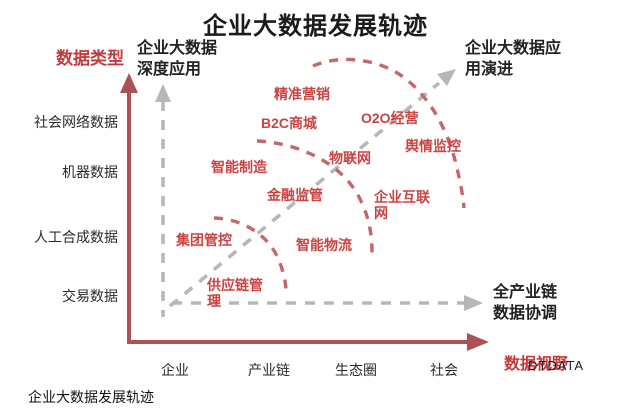 The width and height of the screenshot is (631, 416). Describe the element at coordinates (269, 370) in the screenshot. I see `x-tick-industry-chain: 产业链` at that location.